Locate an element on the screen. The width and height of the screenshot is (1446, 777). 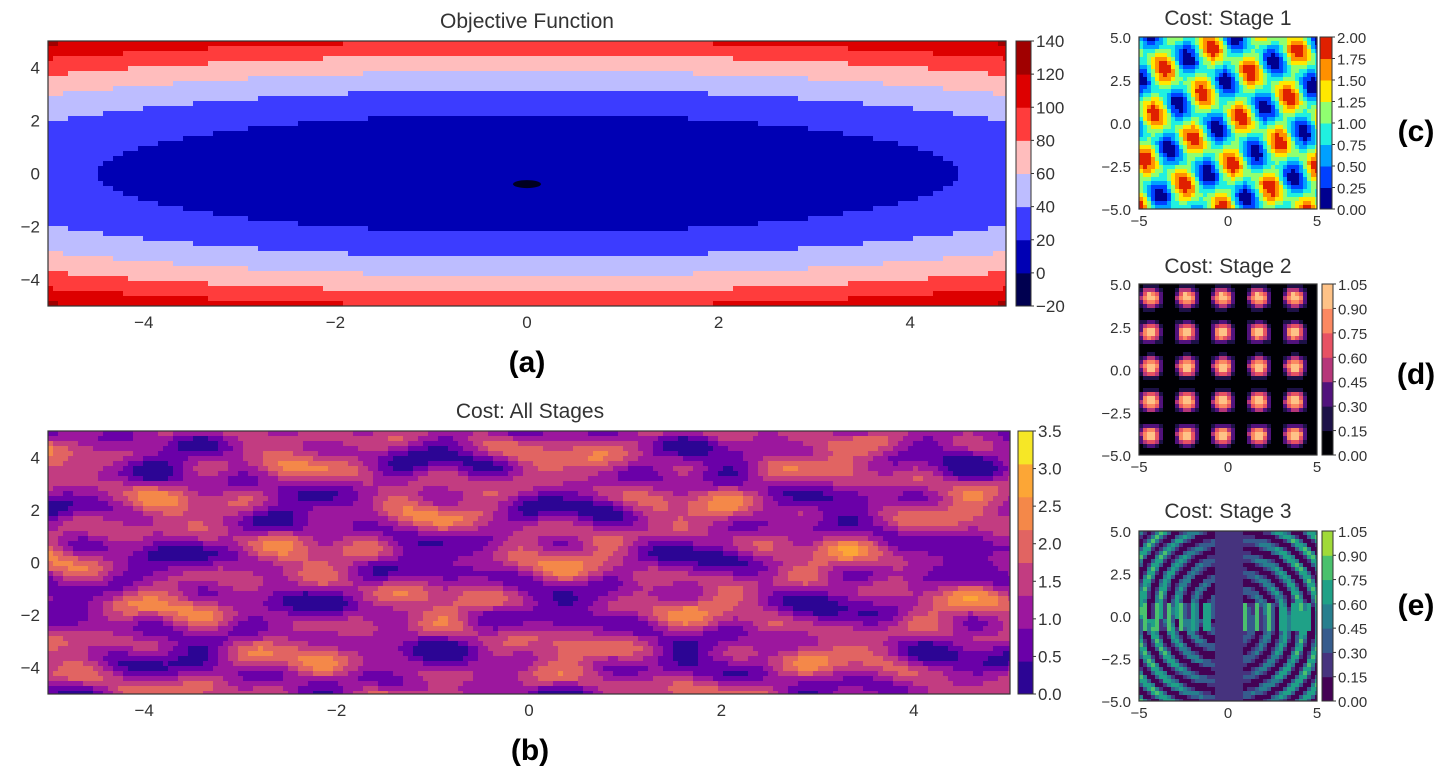
colorbar-tick-label: 2.0 is located at coordinates (1050, 544).